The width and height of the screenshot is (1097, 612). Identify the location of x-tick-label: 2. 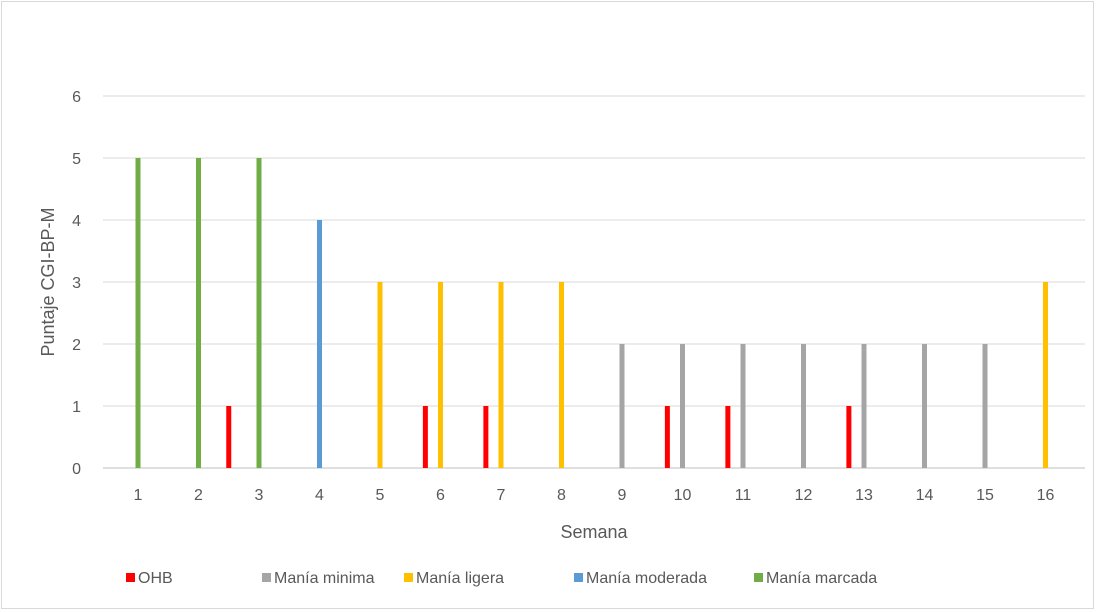
(198, 495).